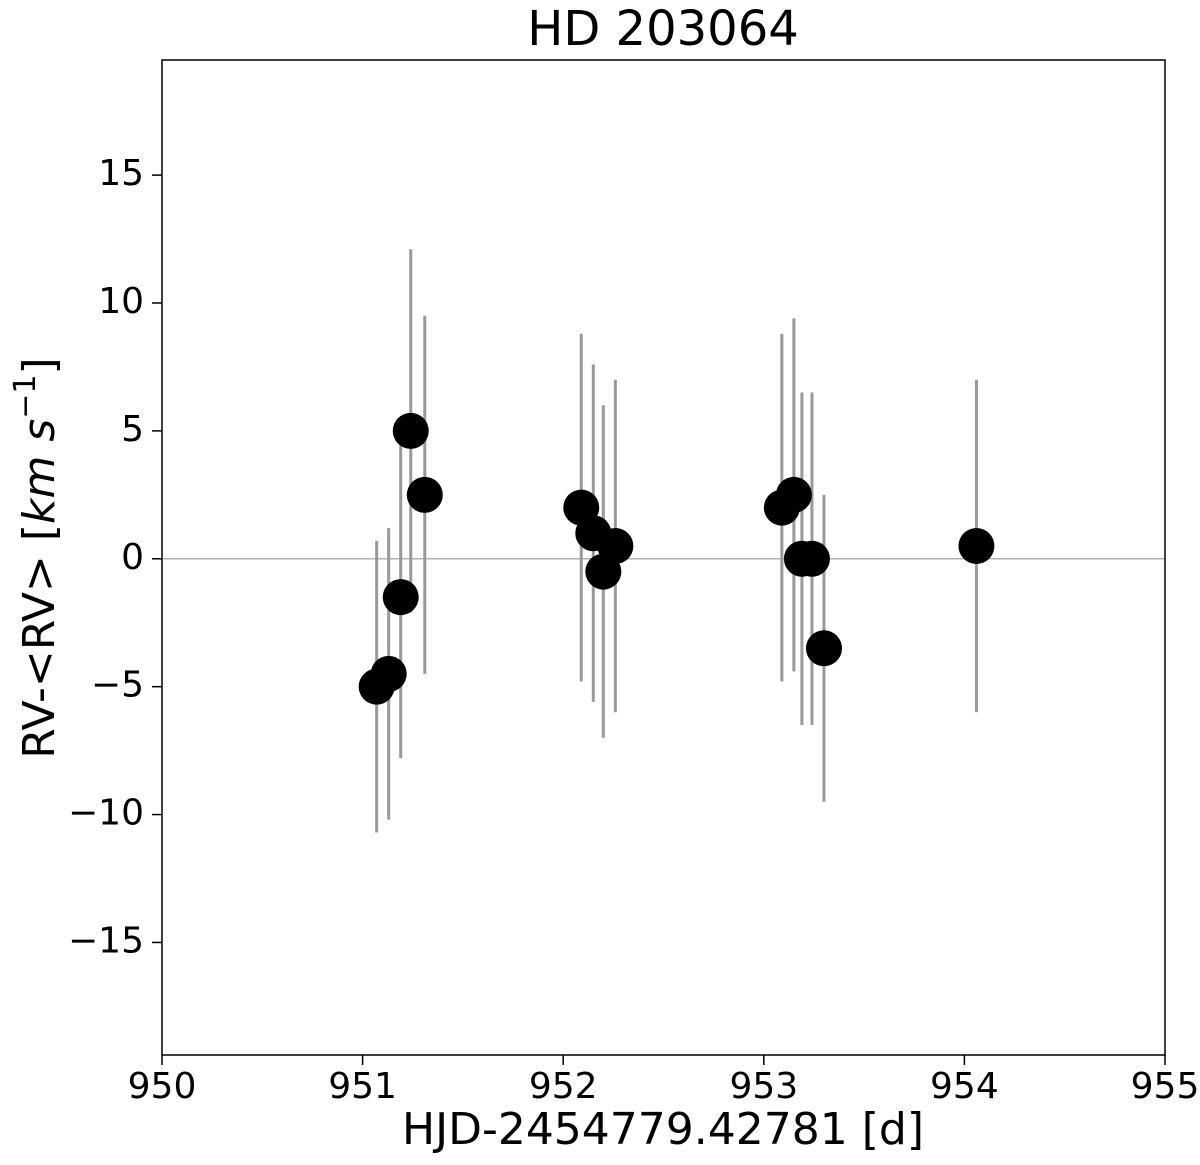 Image resolution: width=1200 pixels, height=1165 pixels. What do you see at coordinates (39, 641) in the screenshot?
I see `y-label-text: RV-<RV> [` at bounding box center [39, 641].